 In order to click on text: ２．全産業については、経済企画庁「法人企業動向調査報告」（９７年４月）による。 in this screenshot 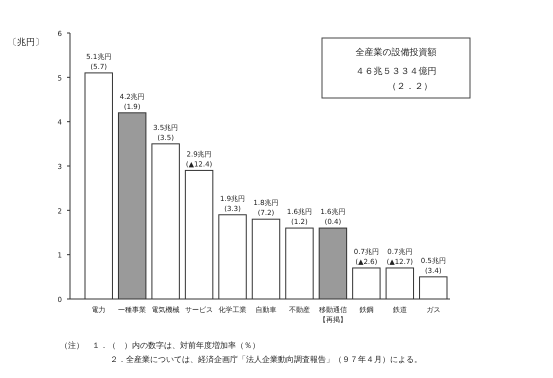, I will do `click(266, 359)`.